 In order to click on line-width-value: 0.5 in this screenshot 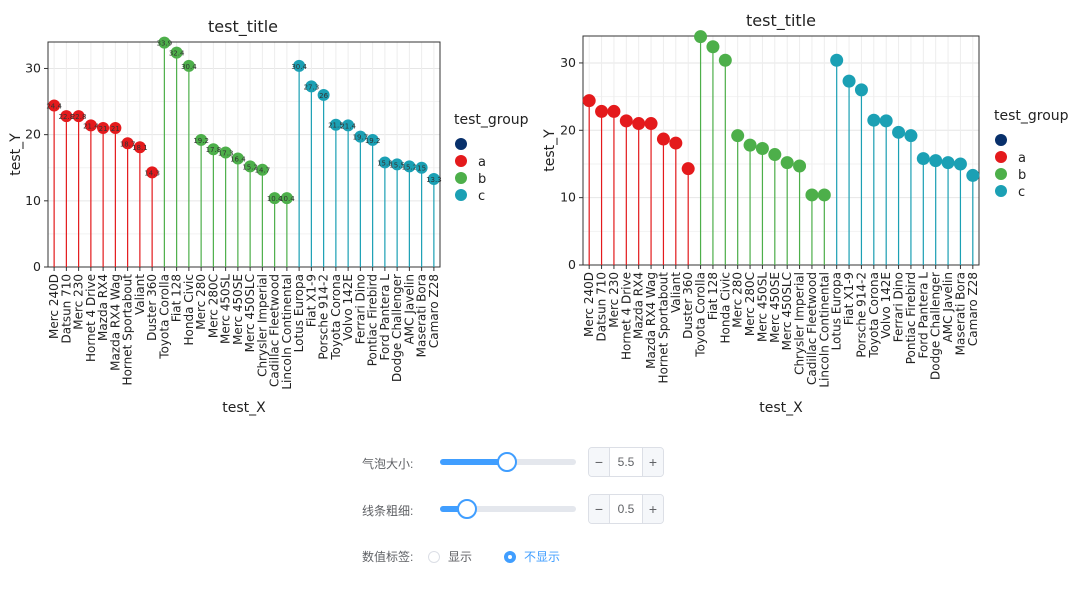, I will do `click(626, 509)`.